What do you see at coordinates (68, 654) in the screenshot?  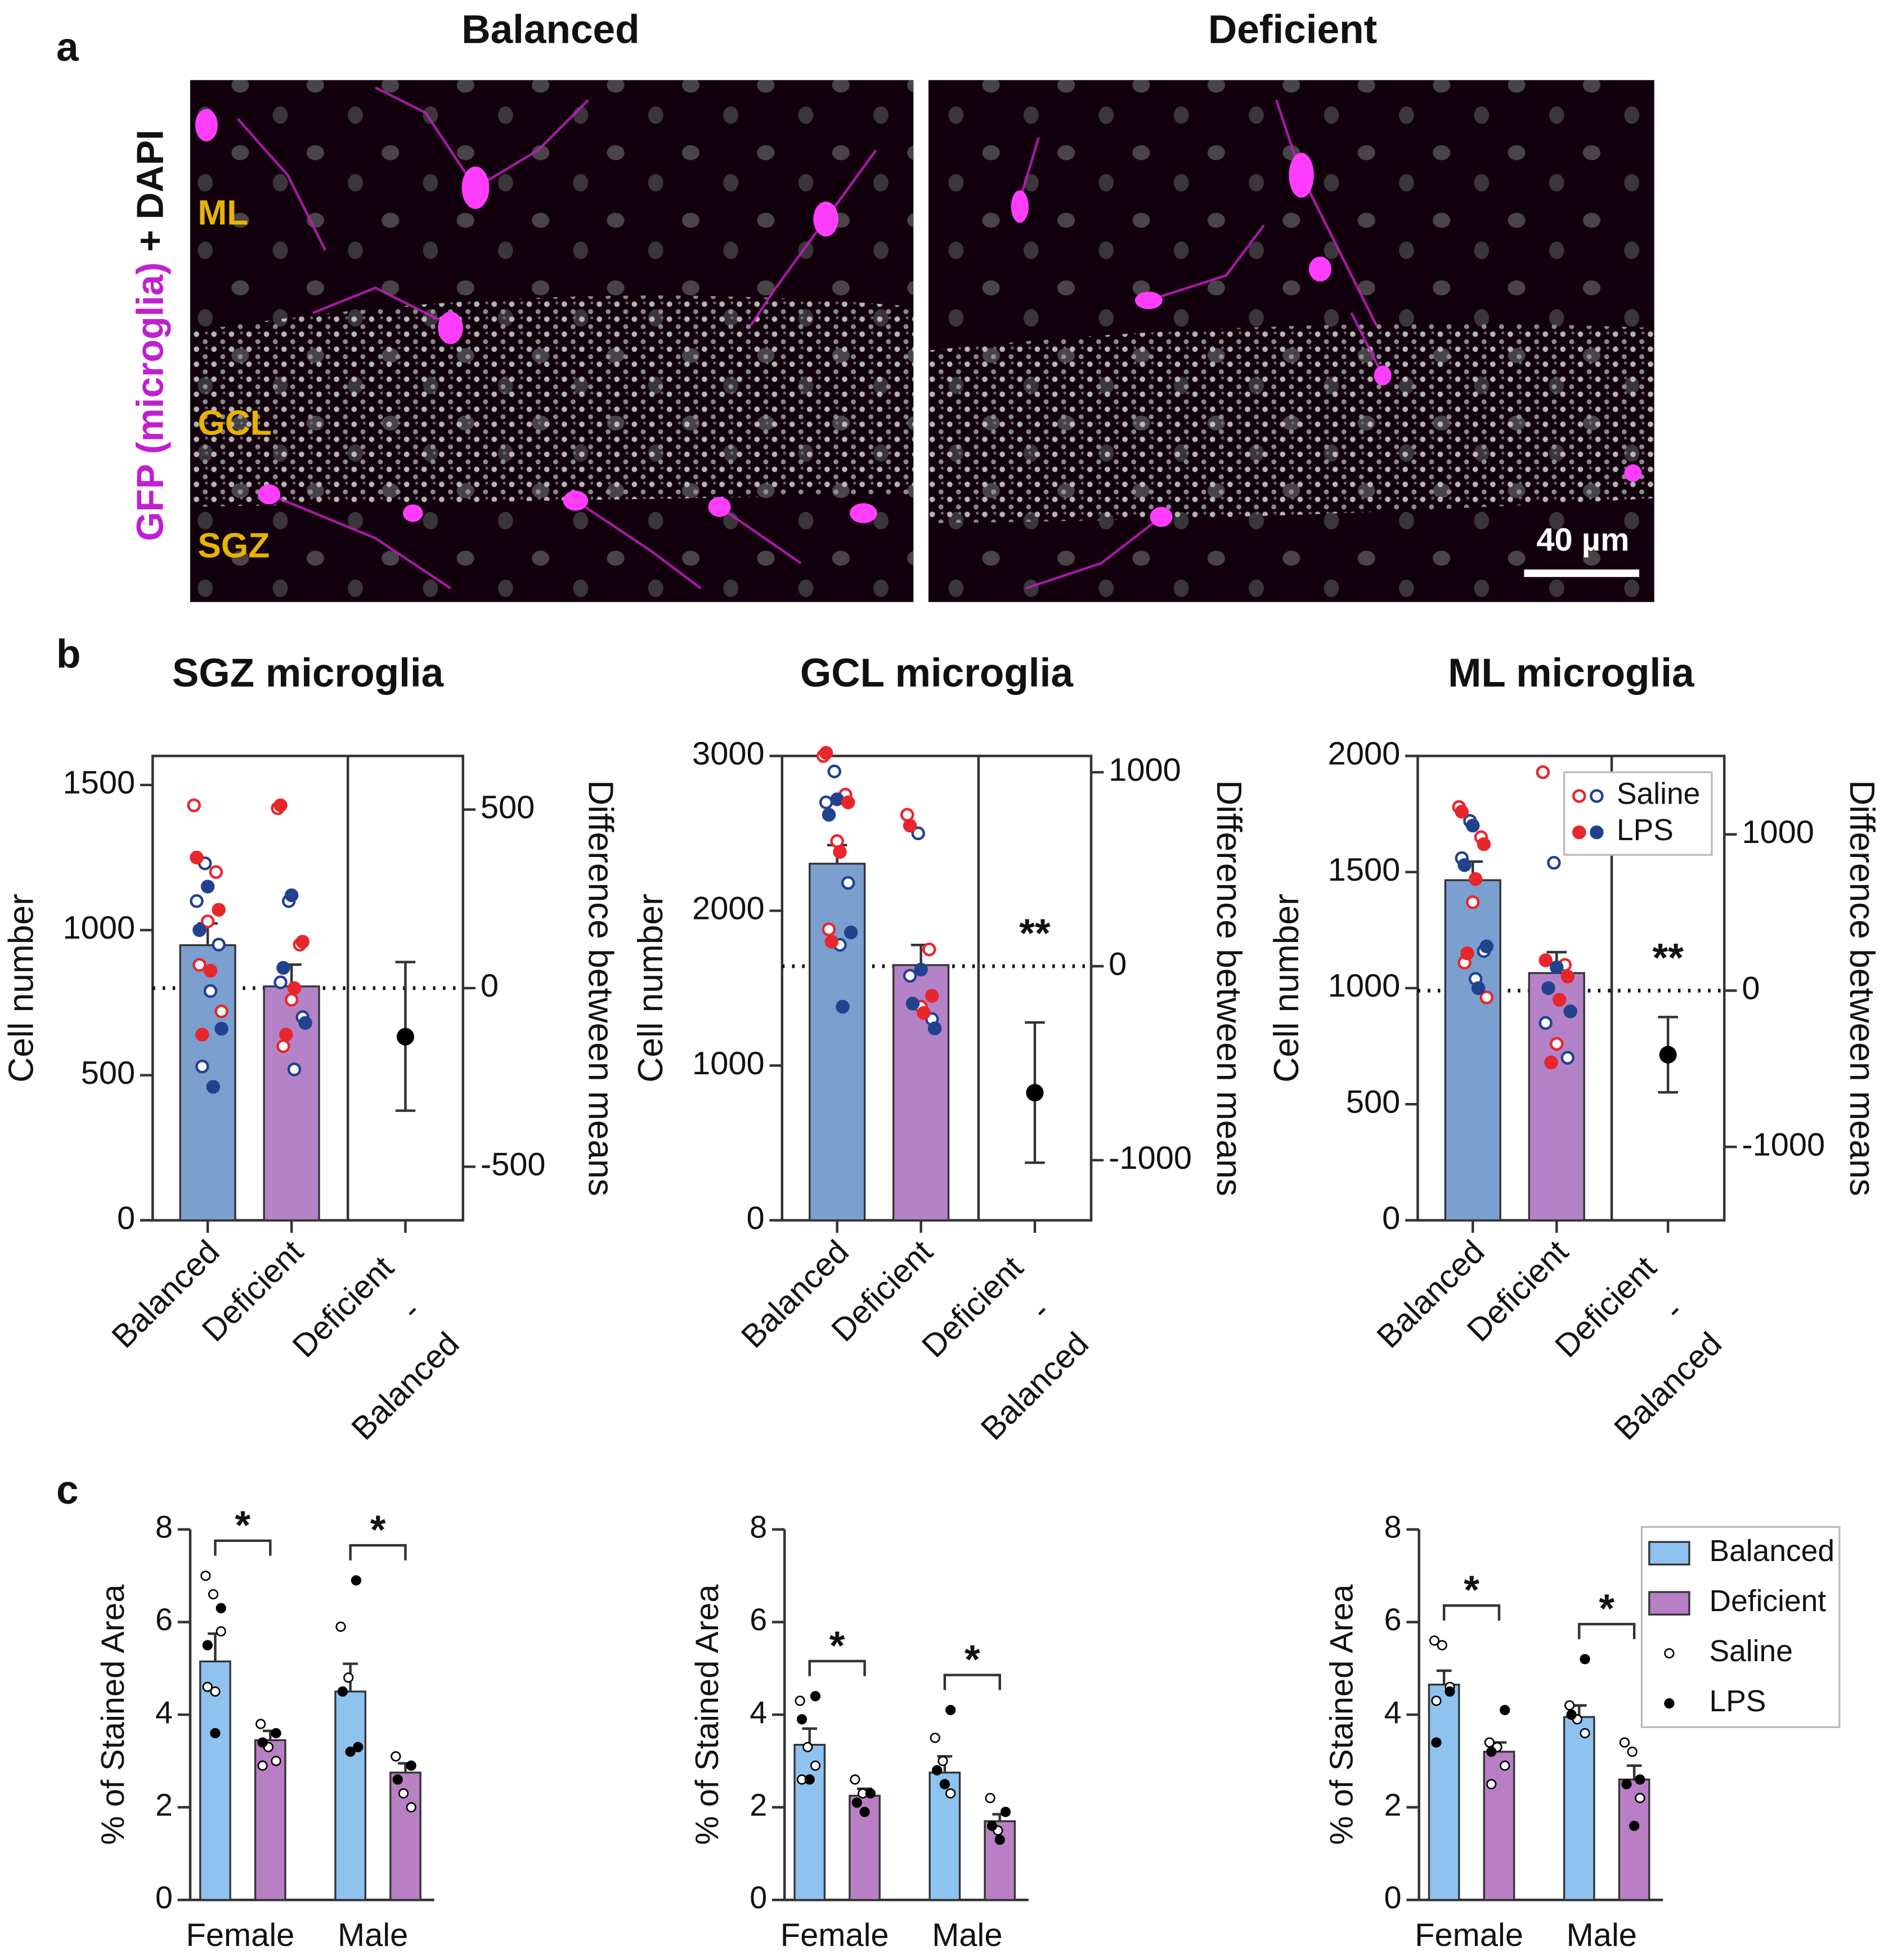 I see `panel-label: b` at bounding box center [68, 654].